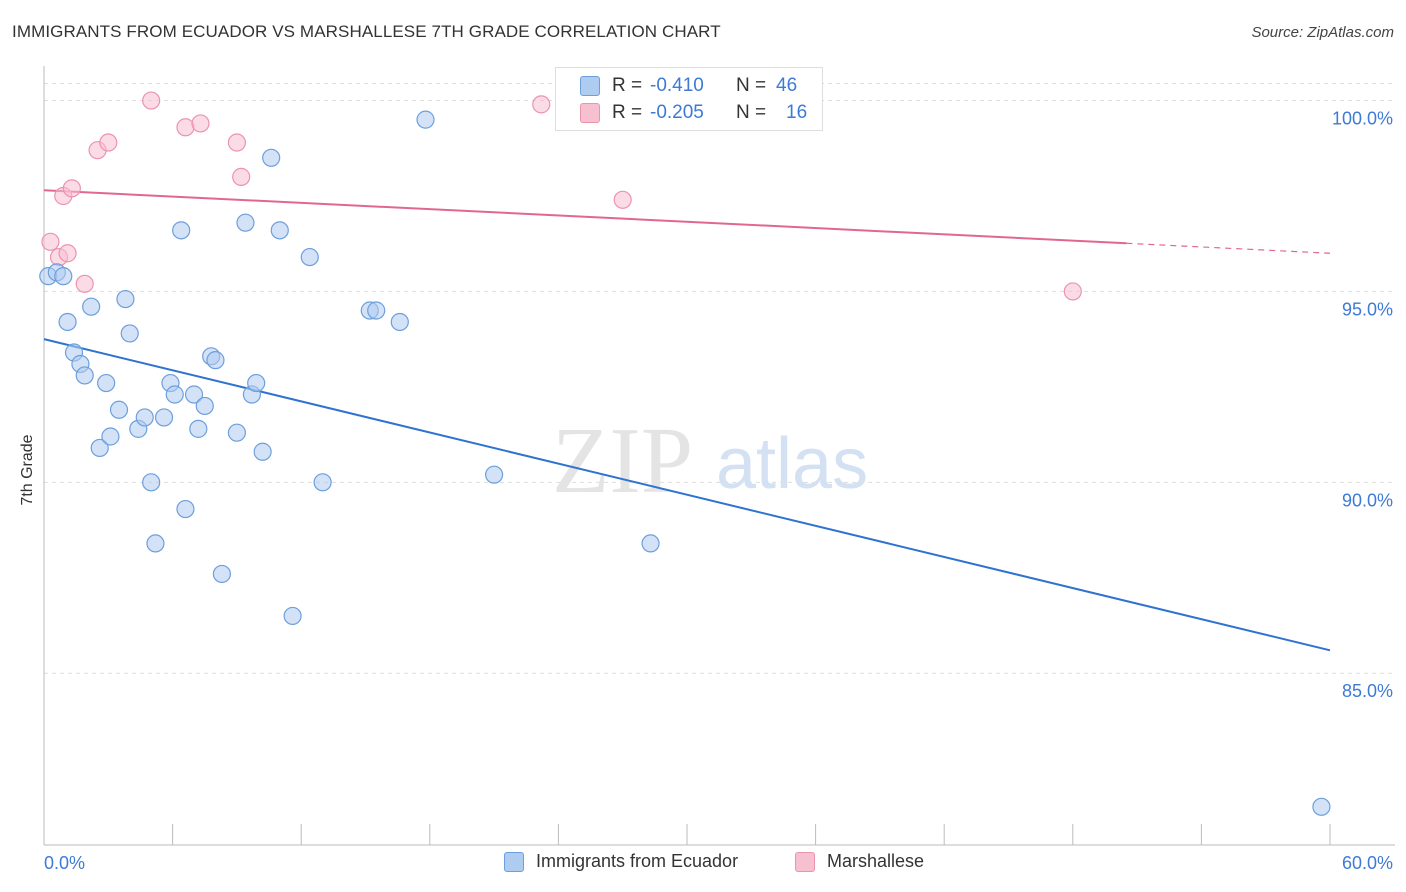 The width and height of the screenshot is (1406, 892). What do you see at coordinates (677, 85) in the screenshot?
I see `r-value: -0.410` at bounding box center [677, 85].